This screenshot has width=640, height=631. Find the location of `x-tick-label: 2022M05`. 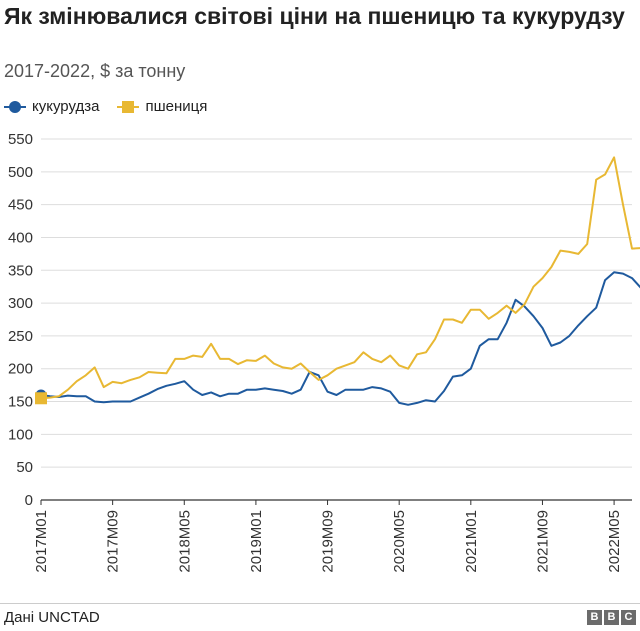

x-tick-label: 2022M05 is located at coordinates (614, 541).